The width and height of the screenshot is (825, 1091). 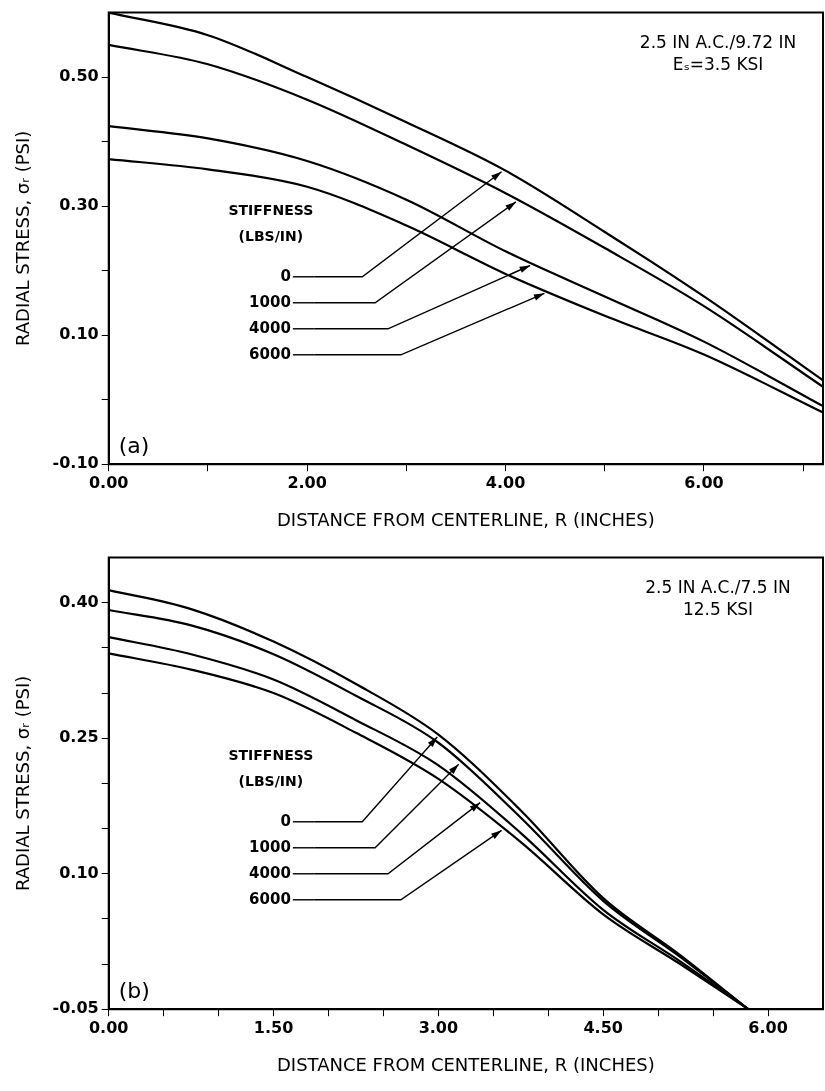 What do you see at coordinates (438, 1027) in the screenshot?
I see `x-tick-label: 3.00` at bounding box center [438, 1027].